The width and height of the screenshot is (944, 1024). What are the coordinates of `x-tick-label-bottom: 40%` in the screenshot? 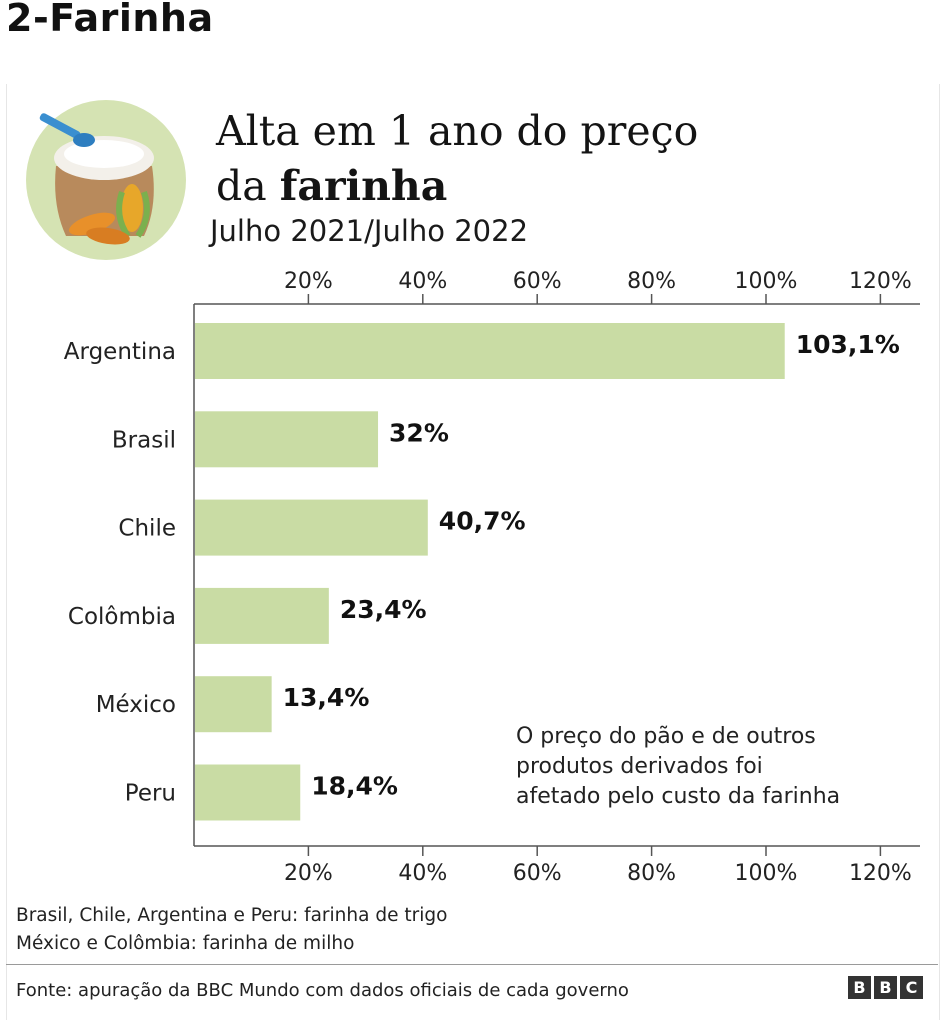 It's located at (422, 873).